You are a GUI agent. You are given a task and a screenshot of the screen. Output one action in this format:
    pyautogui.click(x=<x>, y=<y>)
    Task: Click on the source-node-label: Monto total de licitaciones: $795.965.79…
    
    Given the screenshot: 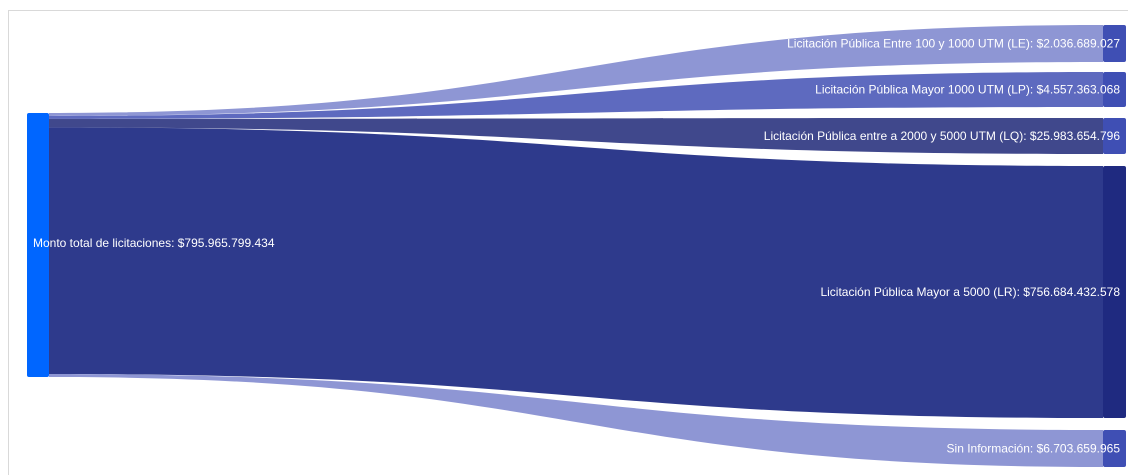 What is the action you would take?
    pyautogui.click(x=154, y=243)
    